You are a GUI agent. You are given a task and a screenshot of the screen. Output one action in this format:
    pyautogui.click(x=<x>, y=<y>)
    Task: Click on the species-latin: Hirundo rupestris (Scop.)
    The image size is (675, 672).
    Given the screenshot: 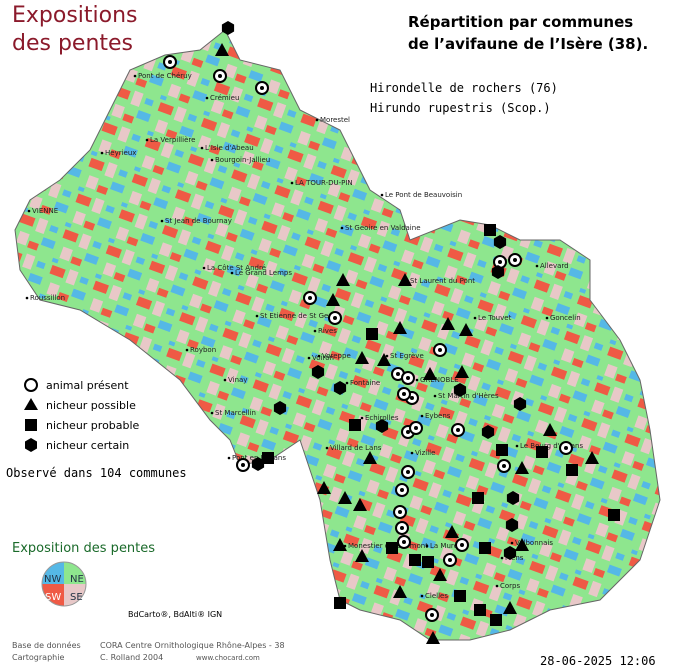 What is the action you would take?
    pyautogui.click(x=460, y=108)
    